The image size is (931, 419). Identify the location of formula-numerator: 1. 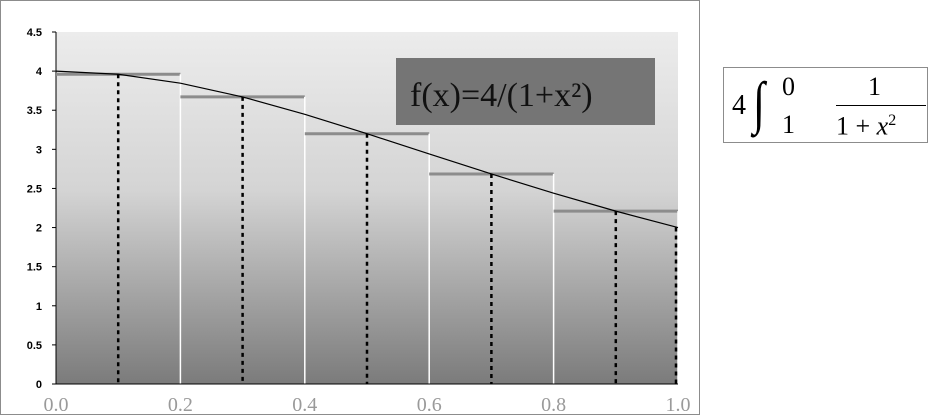
(874, 86).